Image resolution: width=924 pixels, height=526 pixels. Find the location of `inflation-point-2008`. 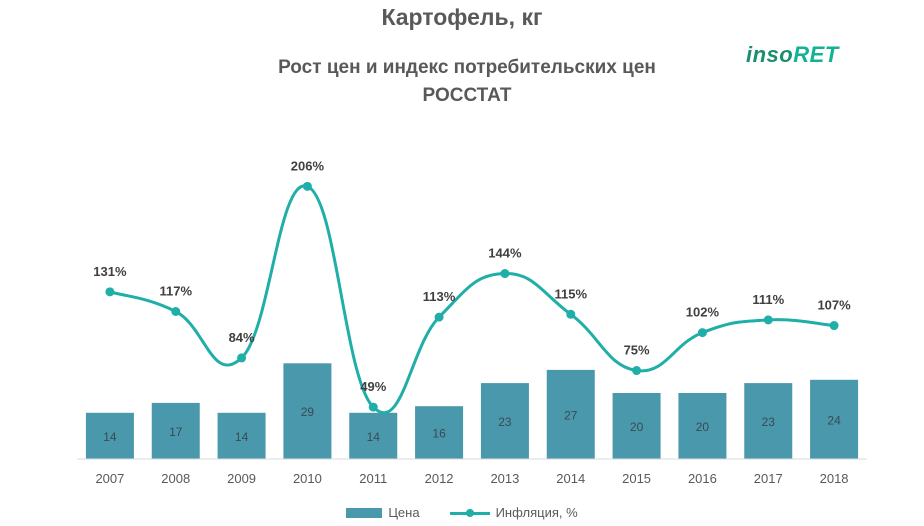

inflation-point-2008 is located at coordinates (176, 311).